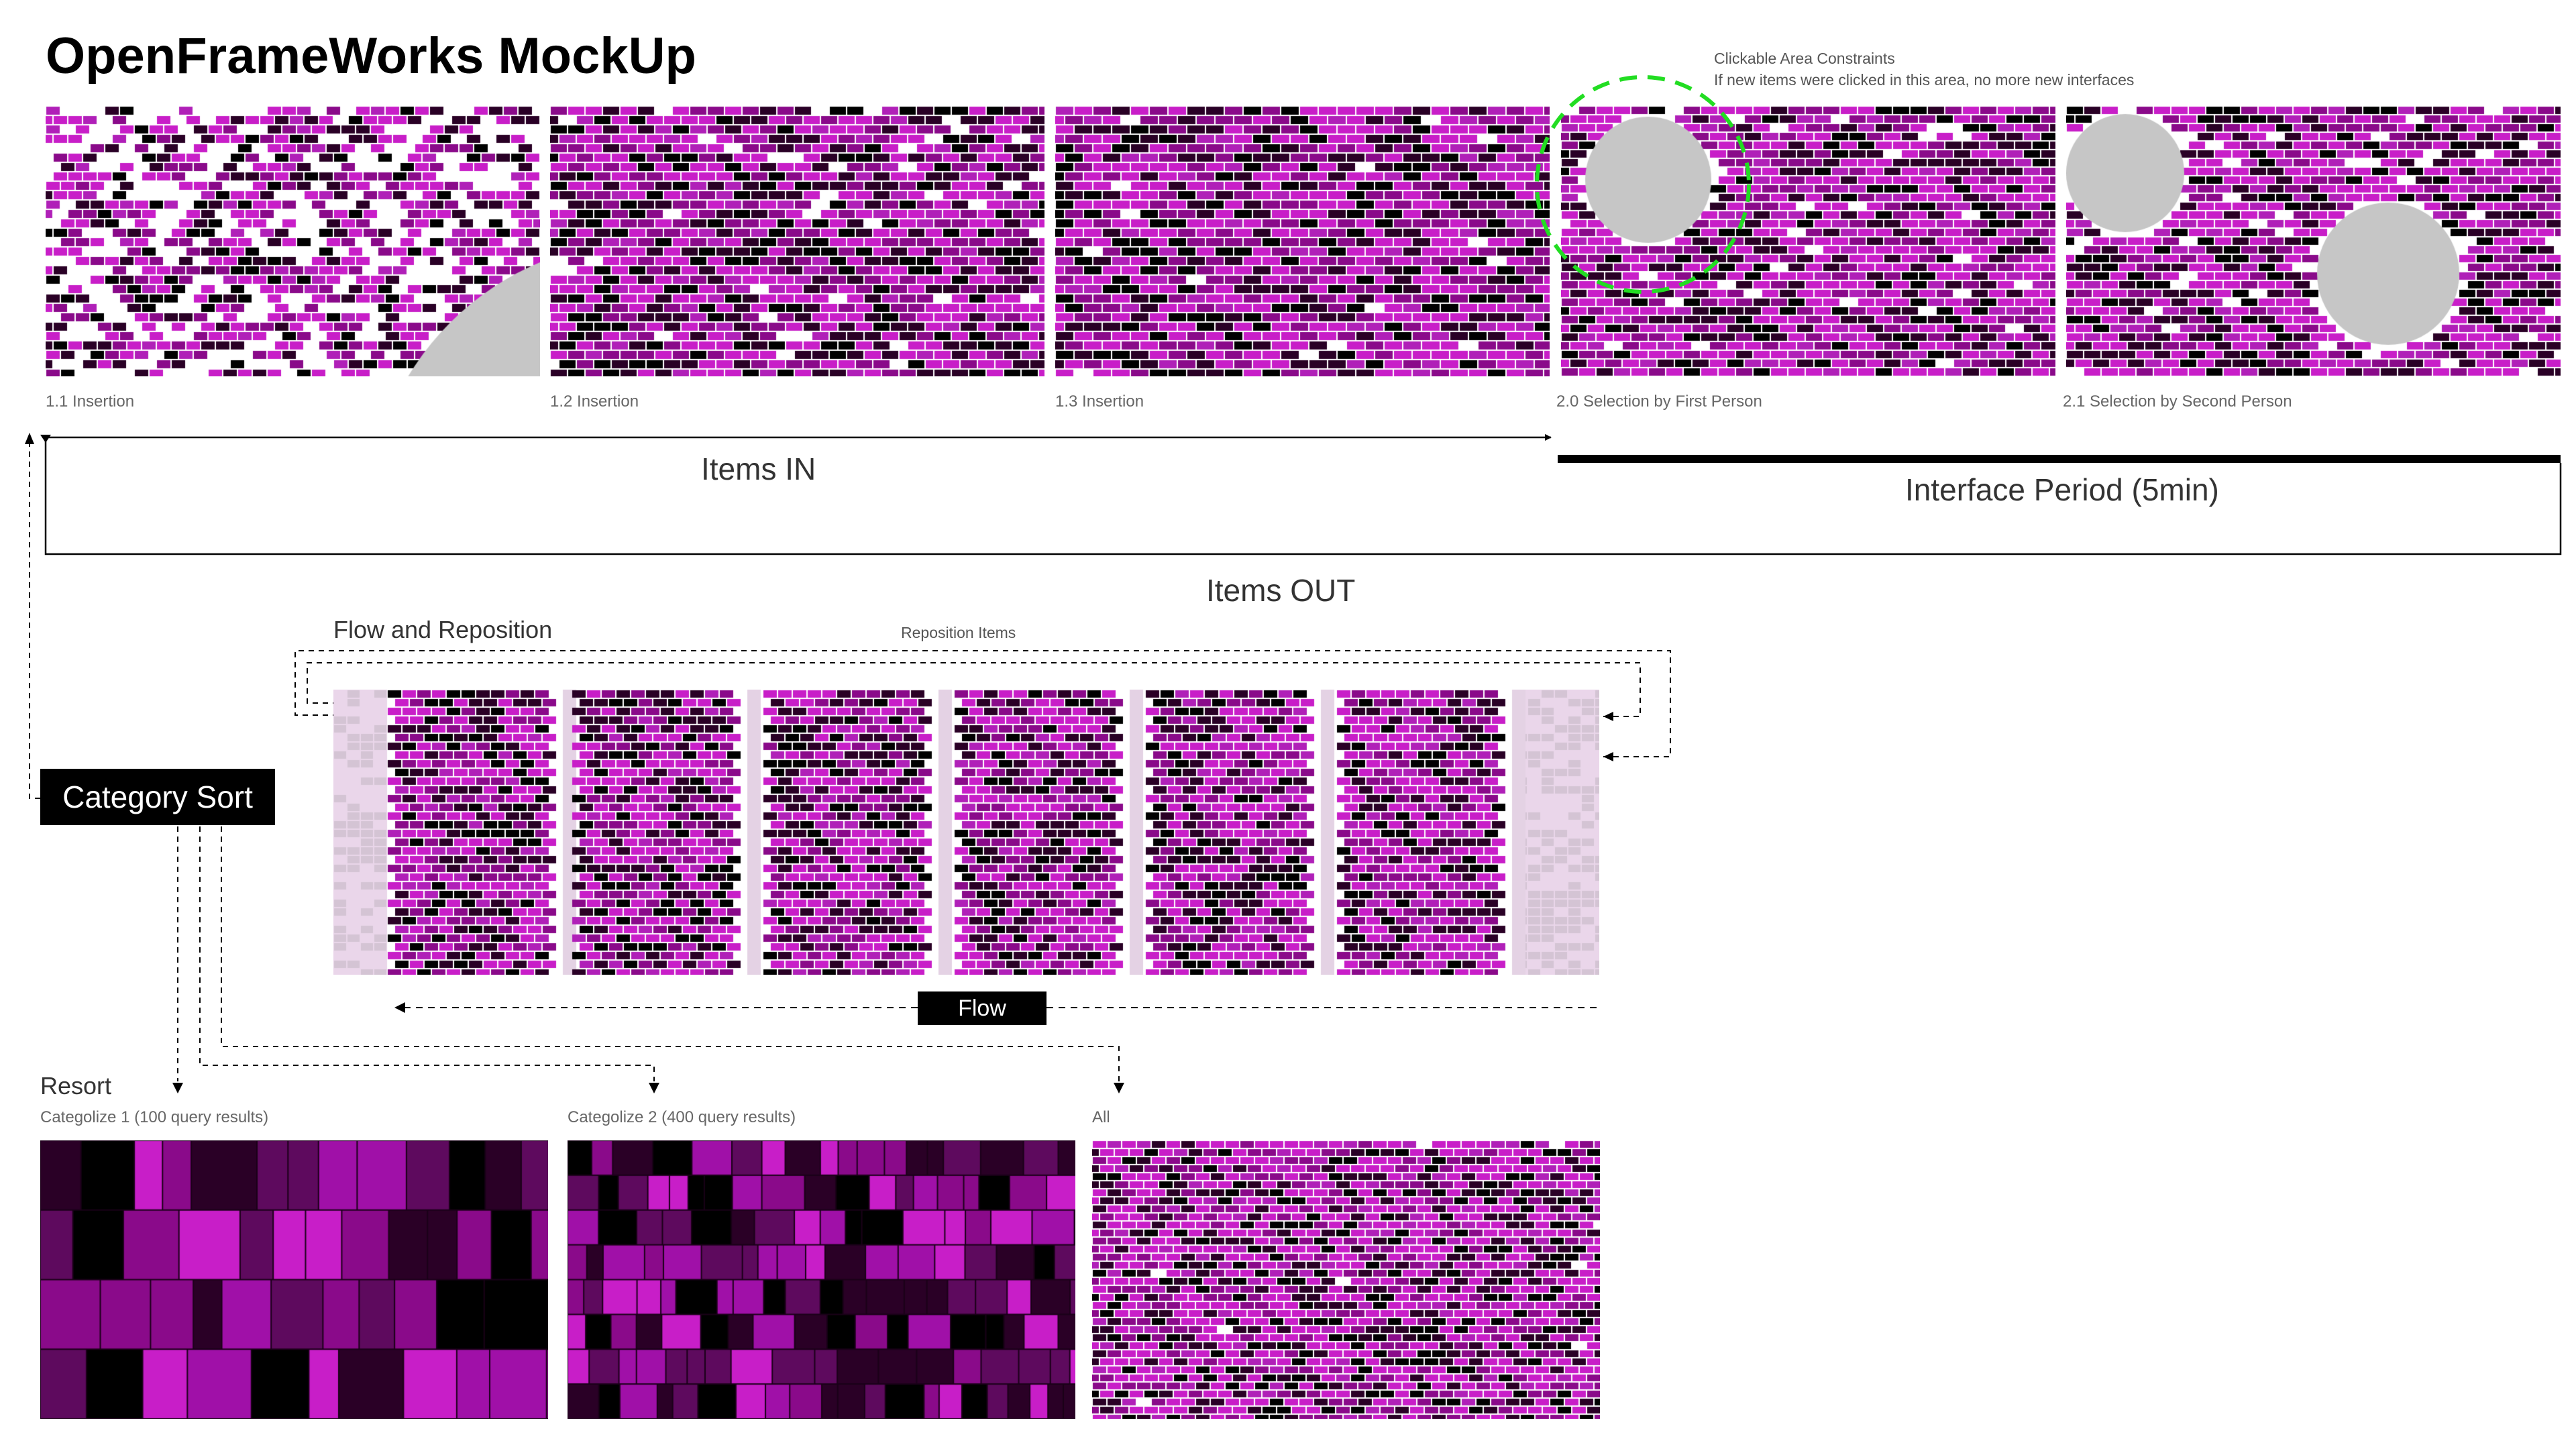  Describe the element at coordinates (90, 401) in the screenshot. I see `caption-insertion-1: 1.1 Insertion` at that location.